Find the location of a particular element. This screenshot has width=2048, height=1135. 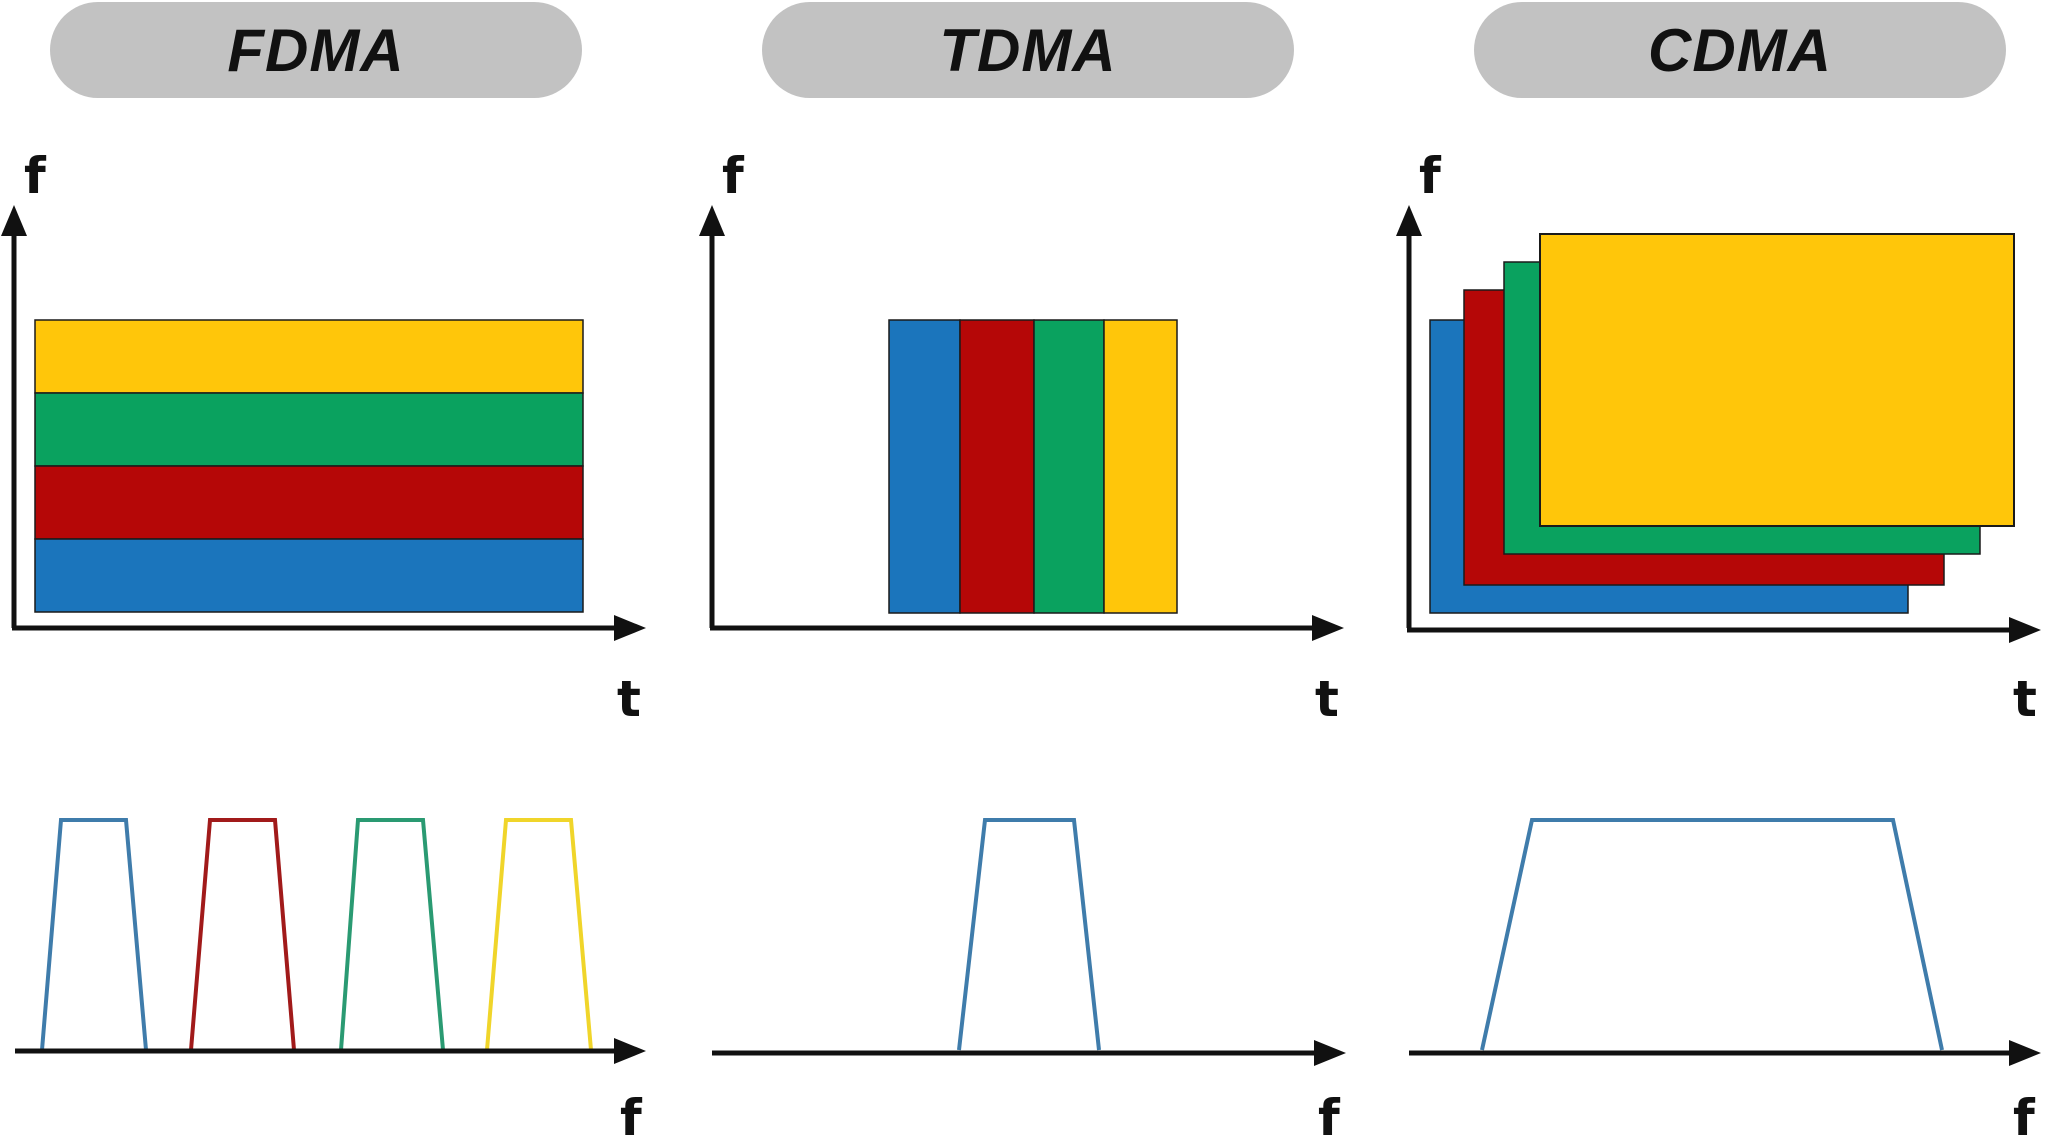

fdma-time-axis-arrowhead is located at coordinates (630, 628).